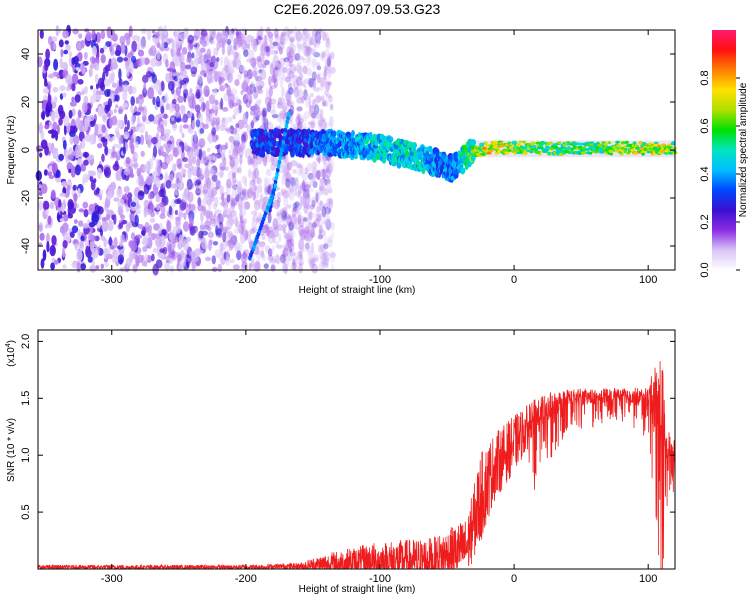 This screenshot has height=600, width=750. I want to click on streak-mark, so click(286, 126).